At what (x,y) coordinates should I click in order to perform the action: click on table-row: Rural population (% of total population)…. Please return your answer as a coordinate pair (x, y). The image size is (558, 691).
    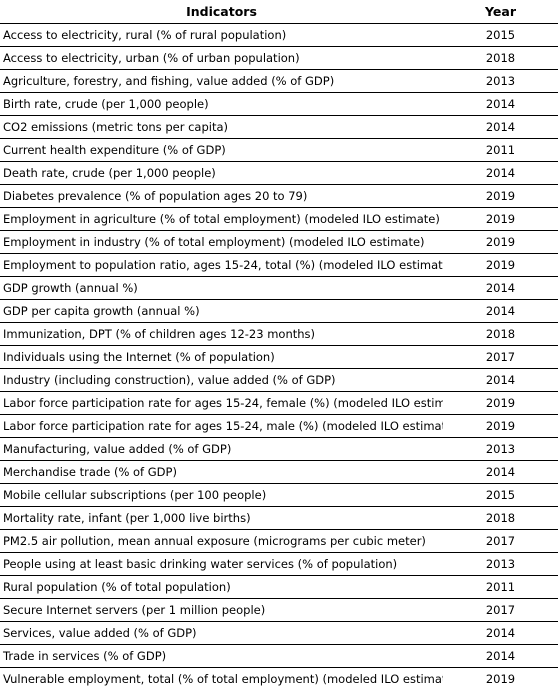
    Looking at the image, I should click on (279, 587).